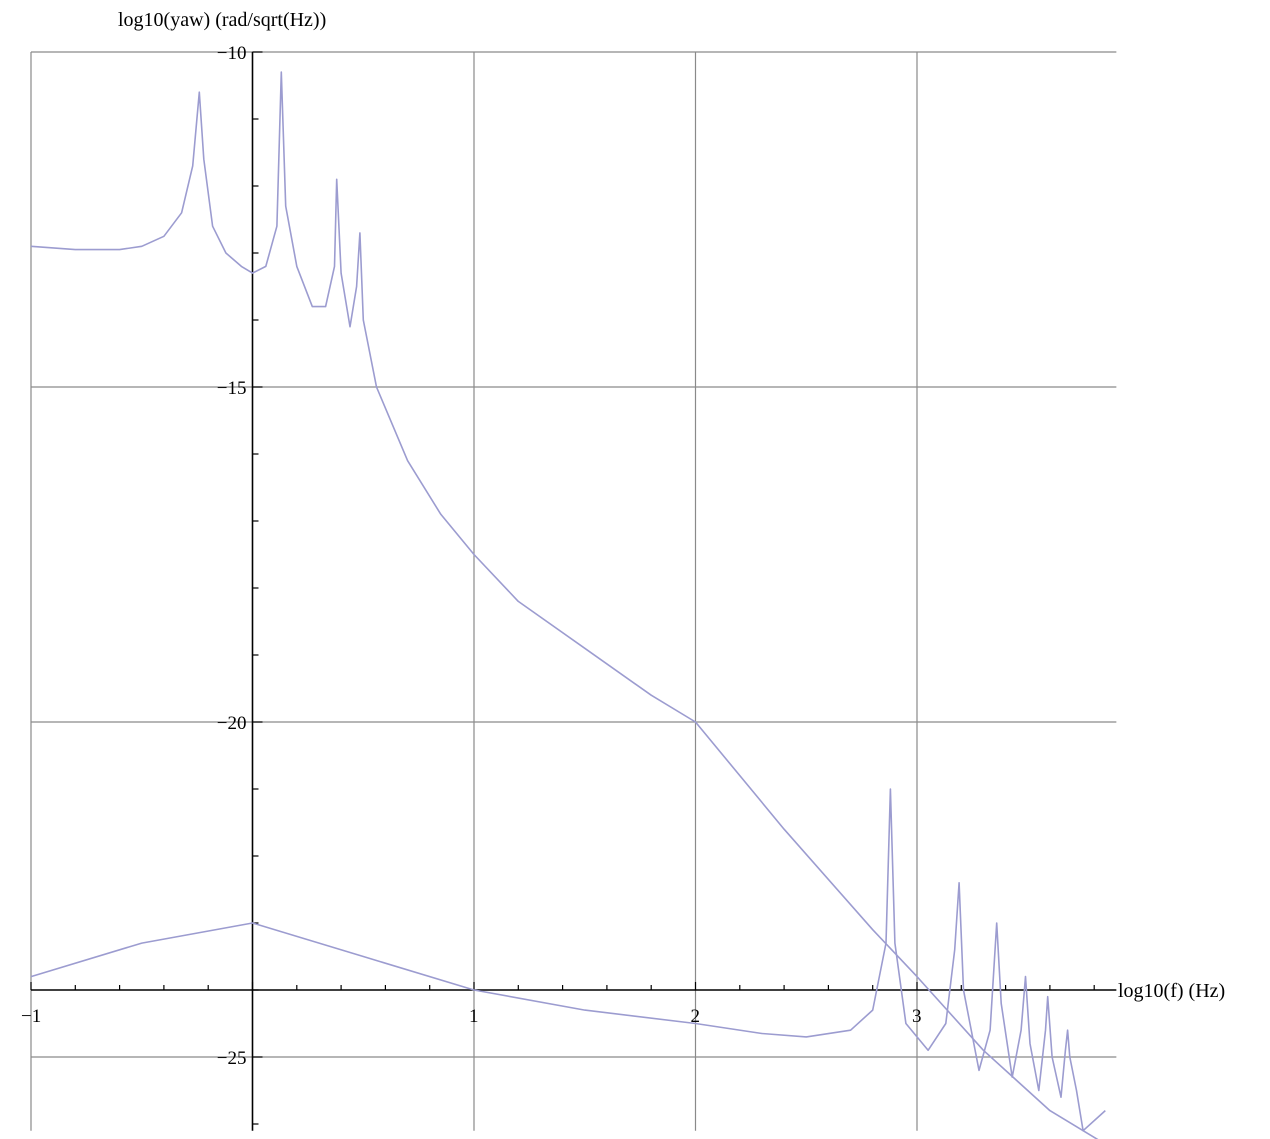 This screenshot has height=1139, width=1270. I want to click on x-tick-label: 1, so click(474, 1016).